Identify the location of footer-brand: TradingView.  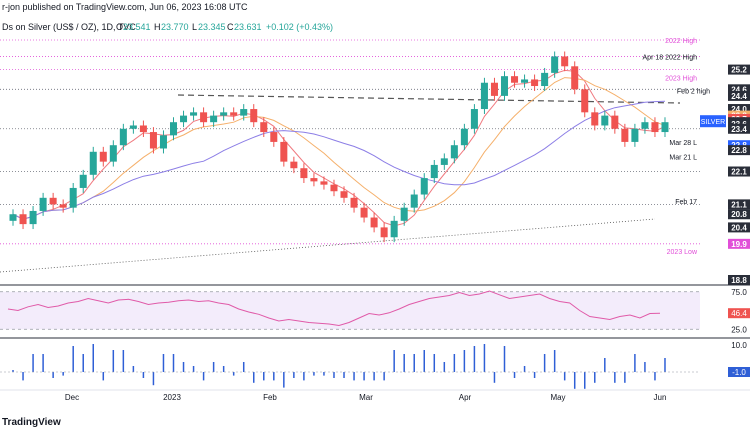
(31, 422).